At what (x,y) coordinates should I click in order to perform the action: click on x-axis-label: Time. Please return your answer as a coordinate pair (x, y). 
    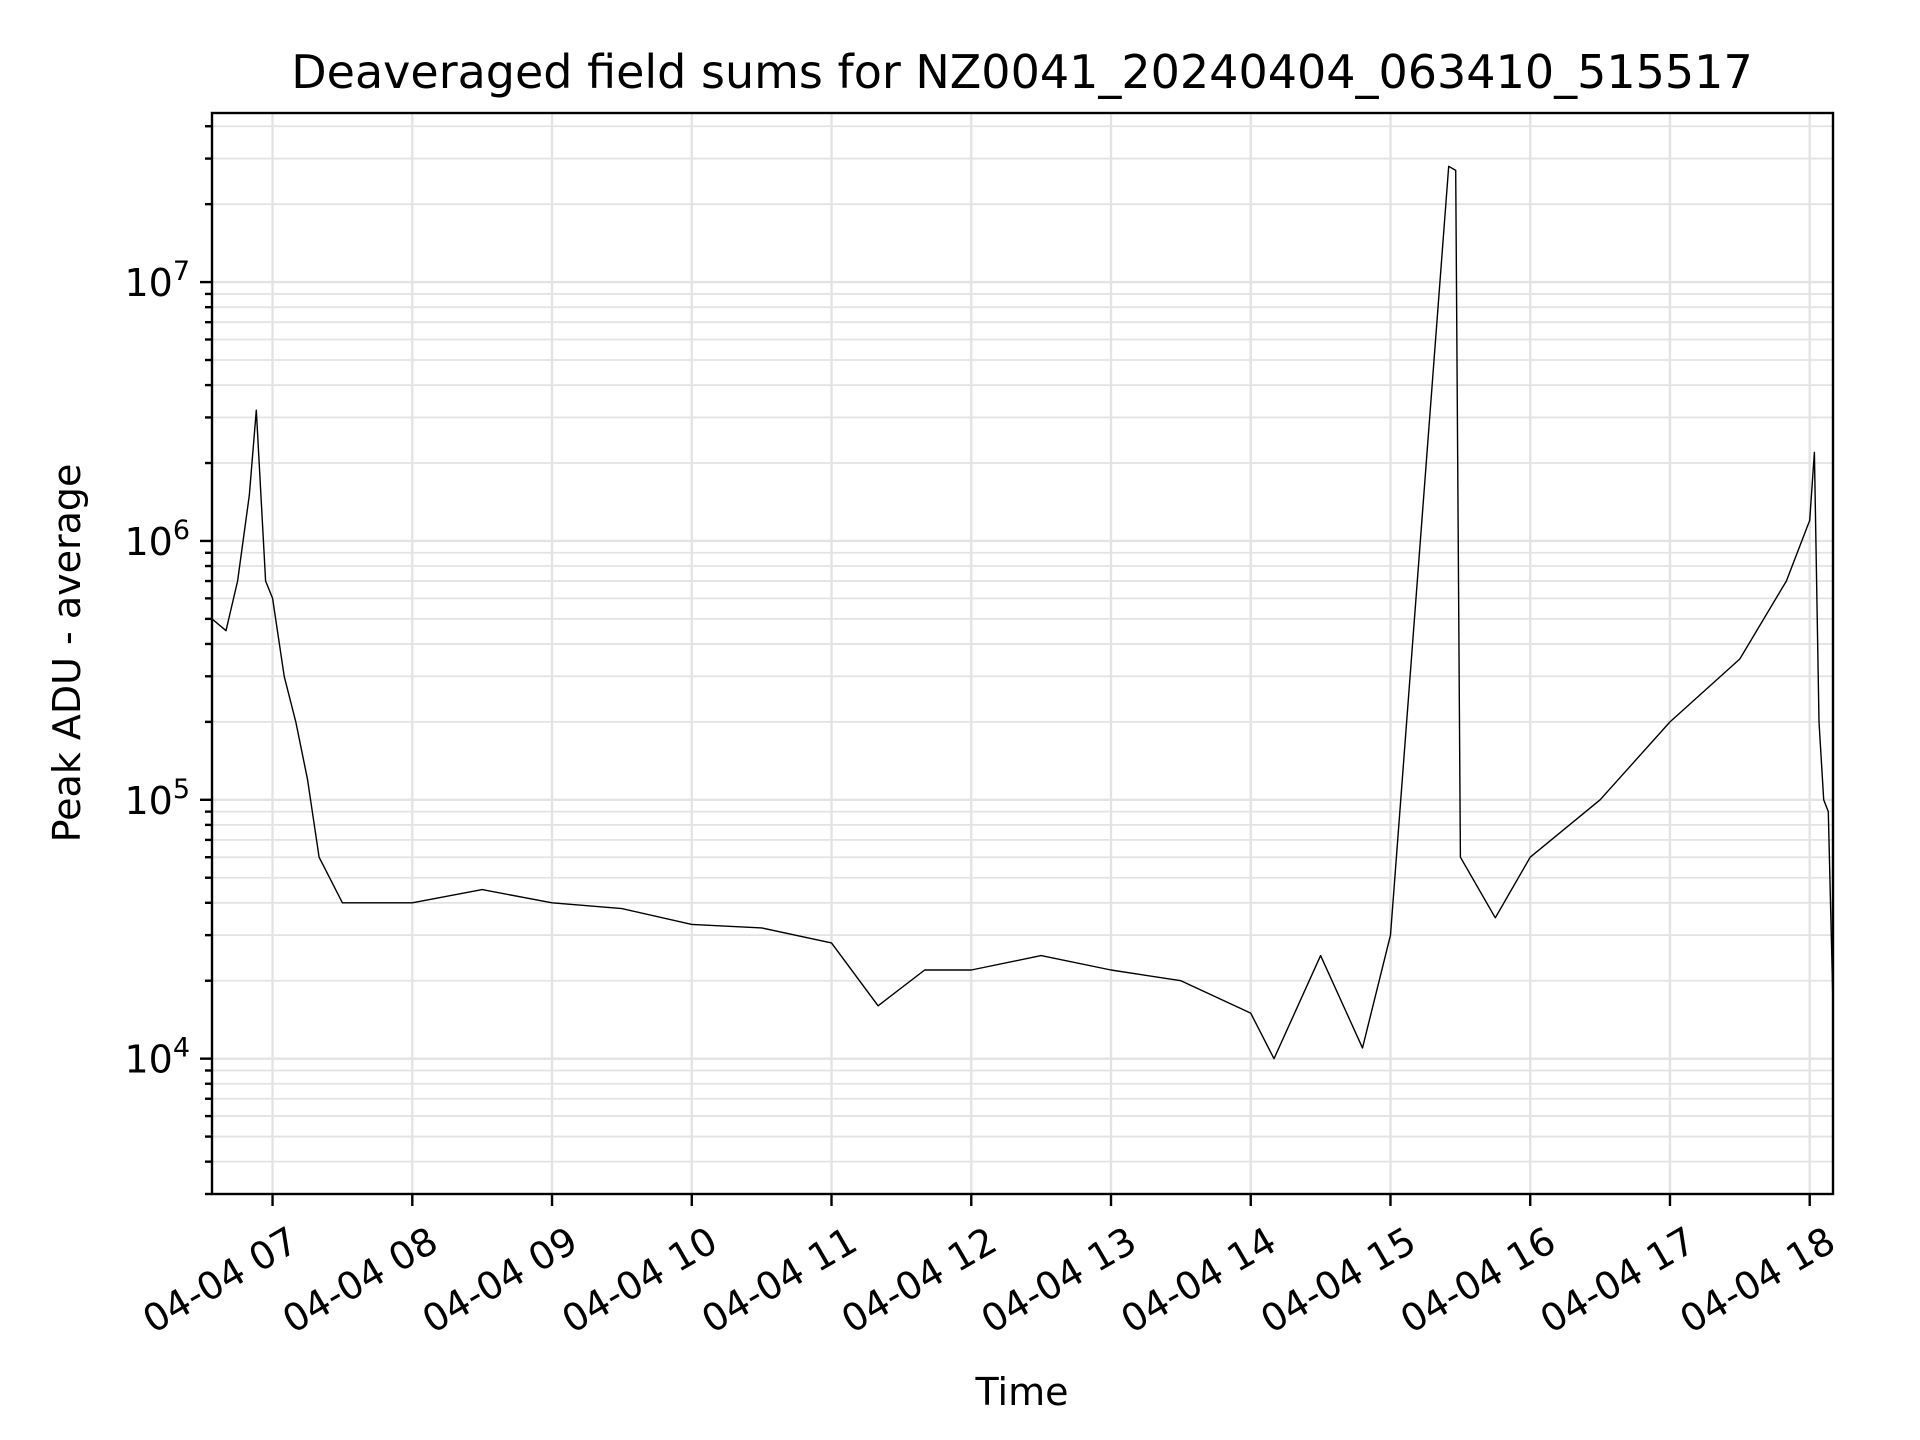
    Looking at the image, I should click on (1022, 1392).